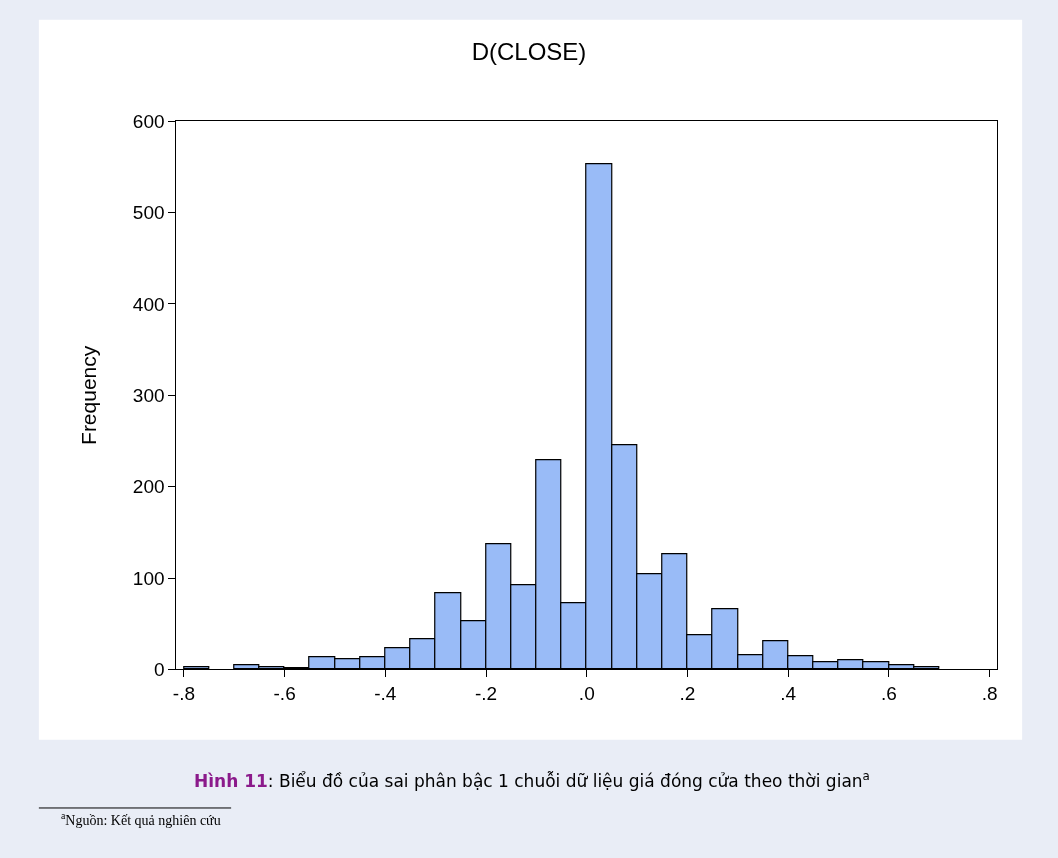  I want to click on x-tick-label: -.6, so click(284, 694).